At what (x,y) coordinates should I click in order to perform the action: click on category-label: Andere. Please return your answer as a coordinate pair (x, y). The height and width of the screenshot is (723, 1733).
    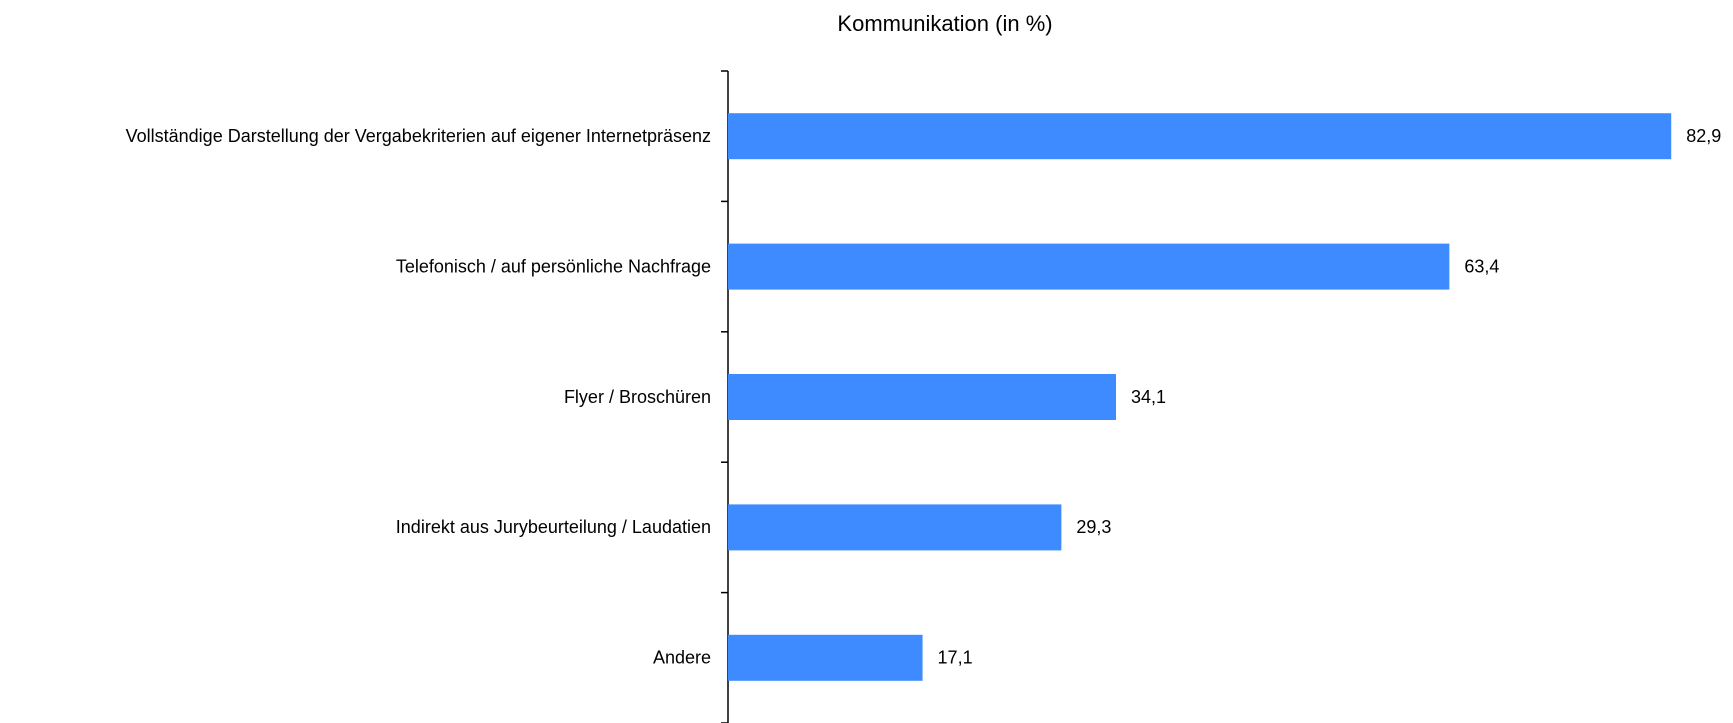
    Looking at the image, I should click on (682, 658).